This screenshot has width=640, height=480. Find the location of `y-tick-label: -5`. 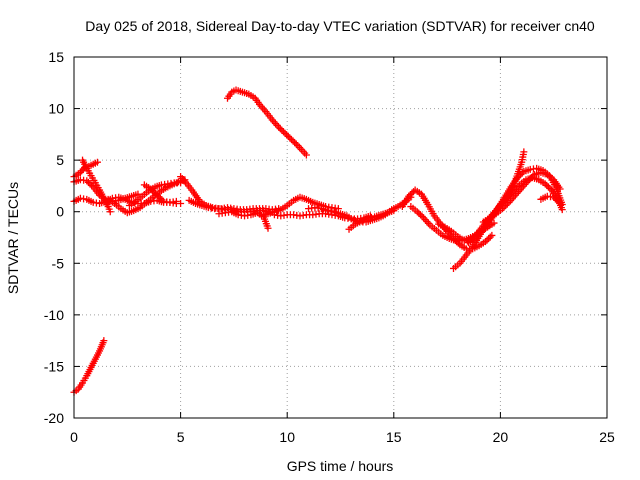

y-tick-label: -5 is located at coordinates (58, 263).